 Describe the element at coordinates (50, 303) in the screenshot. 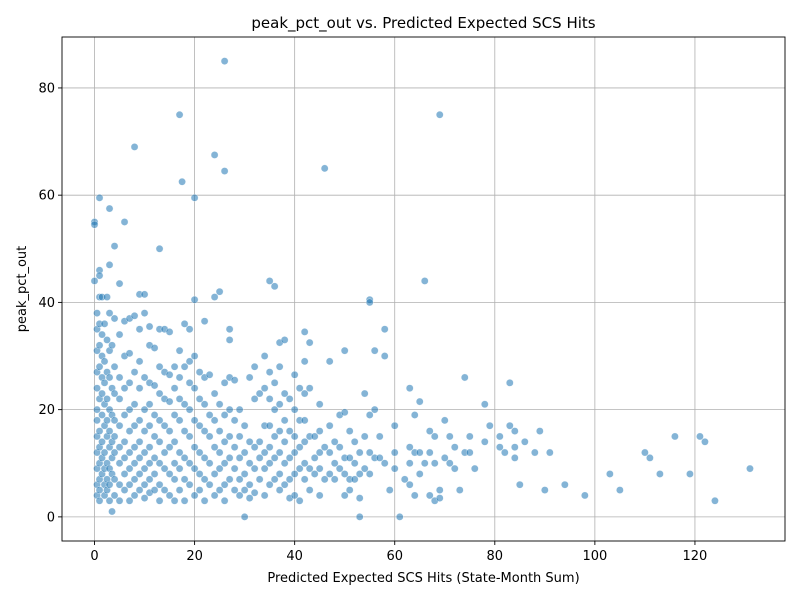

I see `y-axis-ticks: 0 20 40 60 80` at that location.